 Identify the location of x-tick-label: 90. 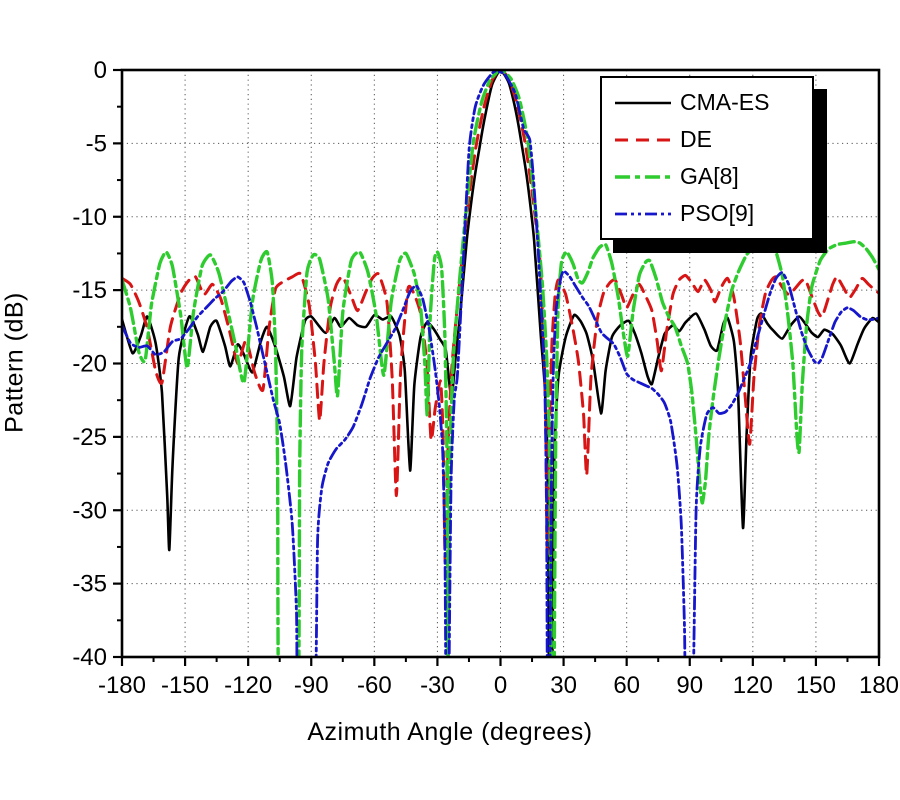
(689, 685).